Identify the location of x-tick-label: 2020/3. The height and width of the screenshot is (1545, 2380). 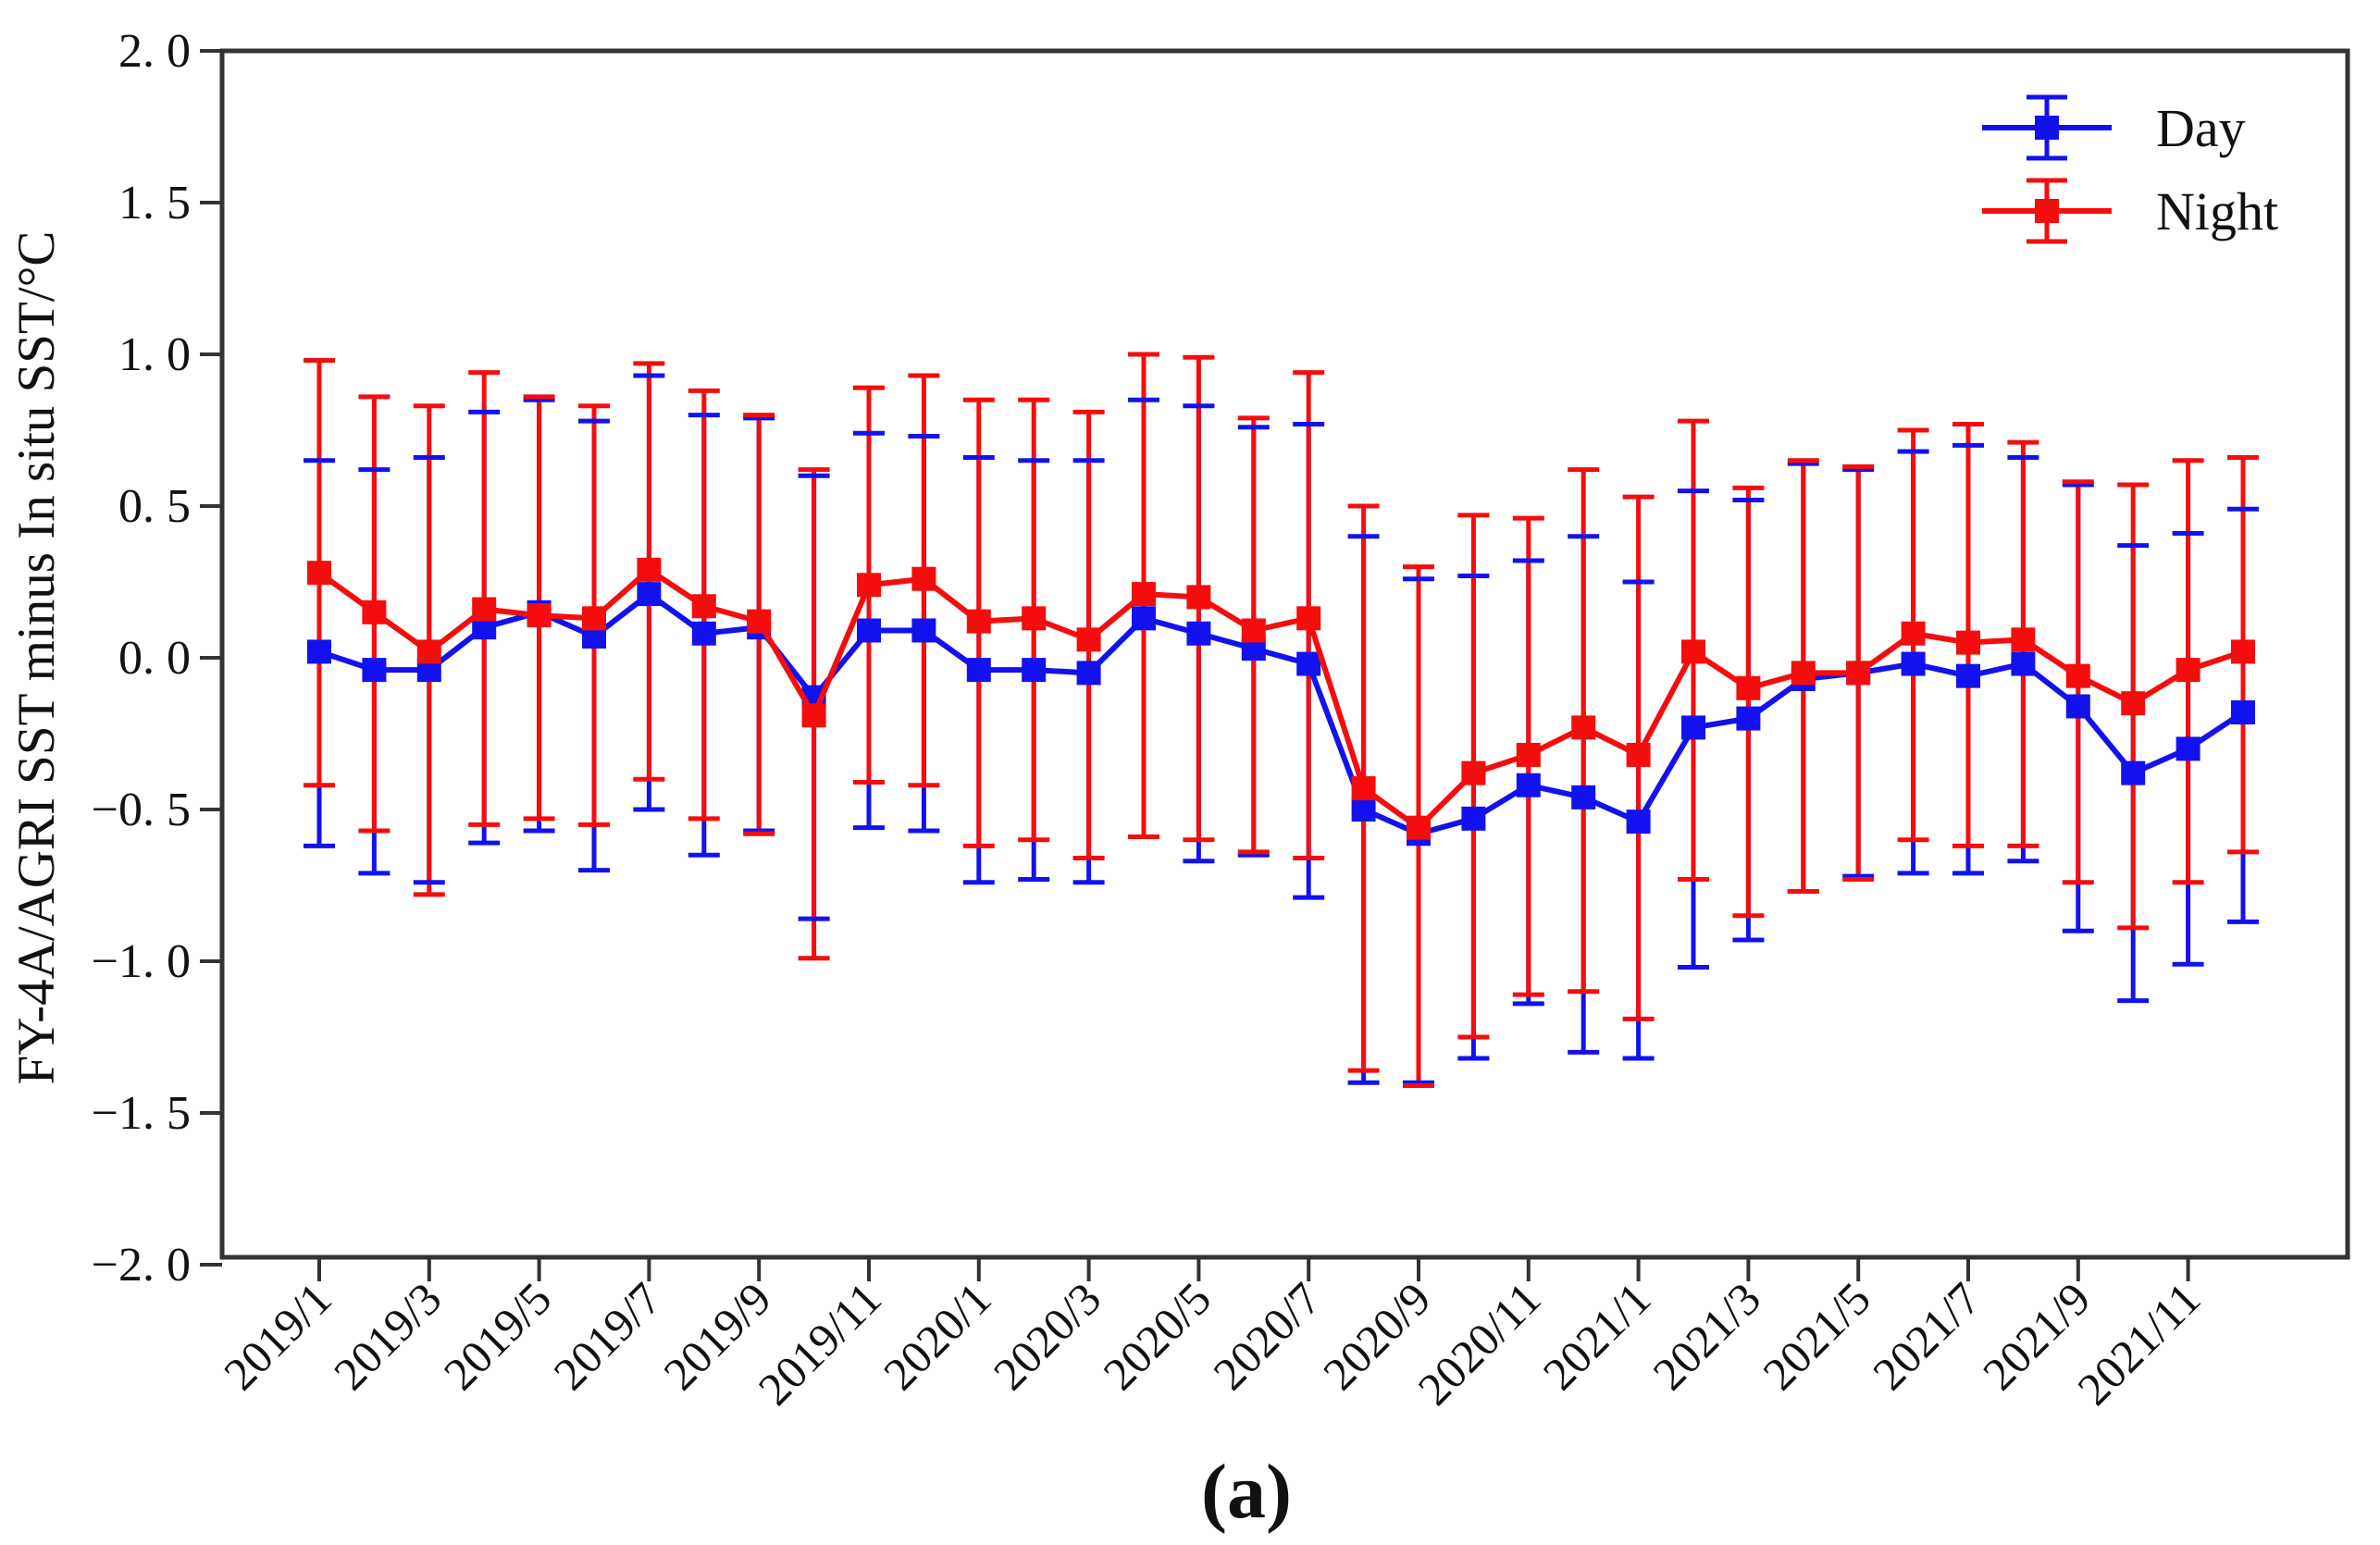
(1047, 1336).